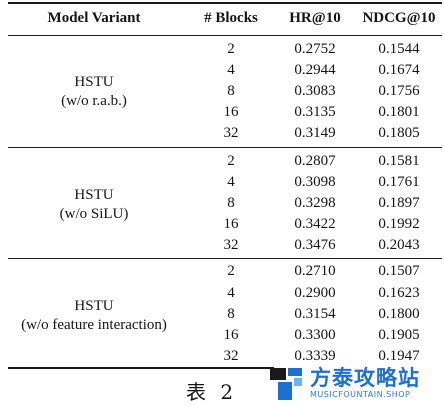 This screenshot has width=444, height=406. What do you see at coordinates (225, 35) in the screenshot?
I see `header-bottom-rule` at bounding box center [225, 35].